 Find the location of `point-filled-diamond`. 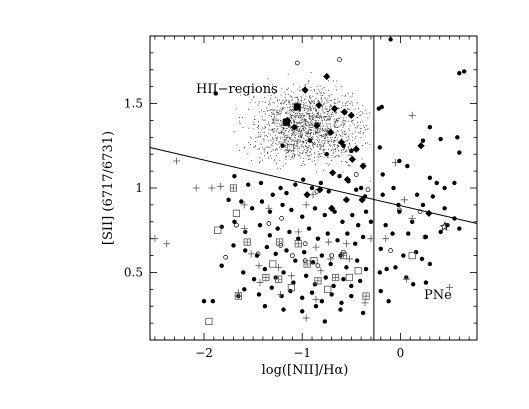

point-filled-diamond is located at coordinates (320, 190).